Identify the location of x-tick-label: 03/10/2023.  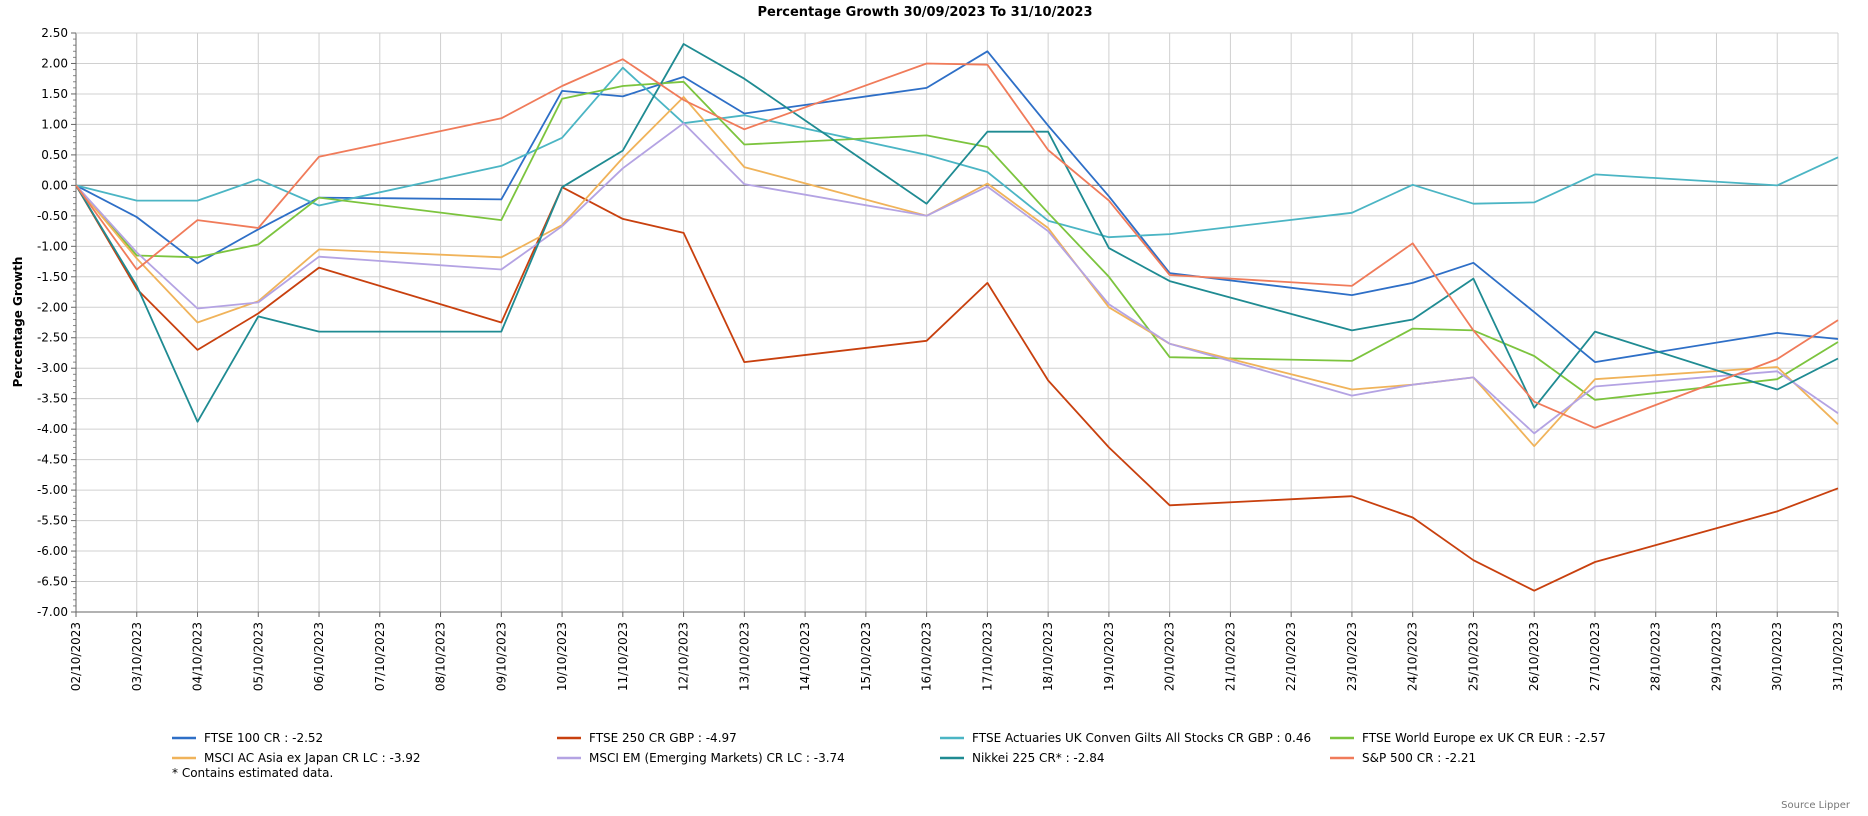
(137, 656).